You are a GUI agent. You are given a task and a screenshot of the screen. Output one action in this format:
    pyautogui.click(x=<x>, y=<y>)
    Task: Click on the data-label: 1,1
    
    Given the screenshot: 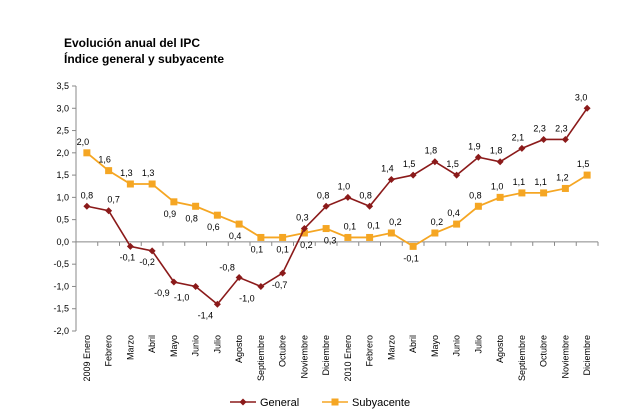 What is the action you would take?
    pyautogui.click(x=519, y=182)
    